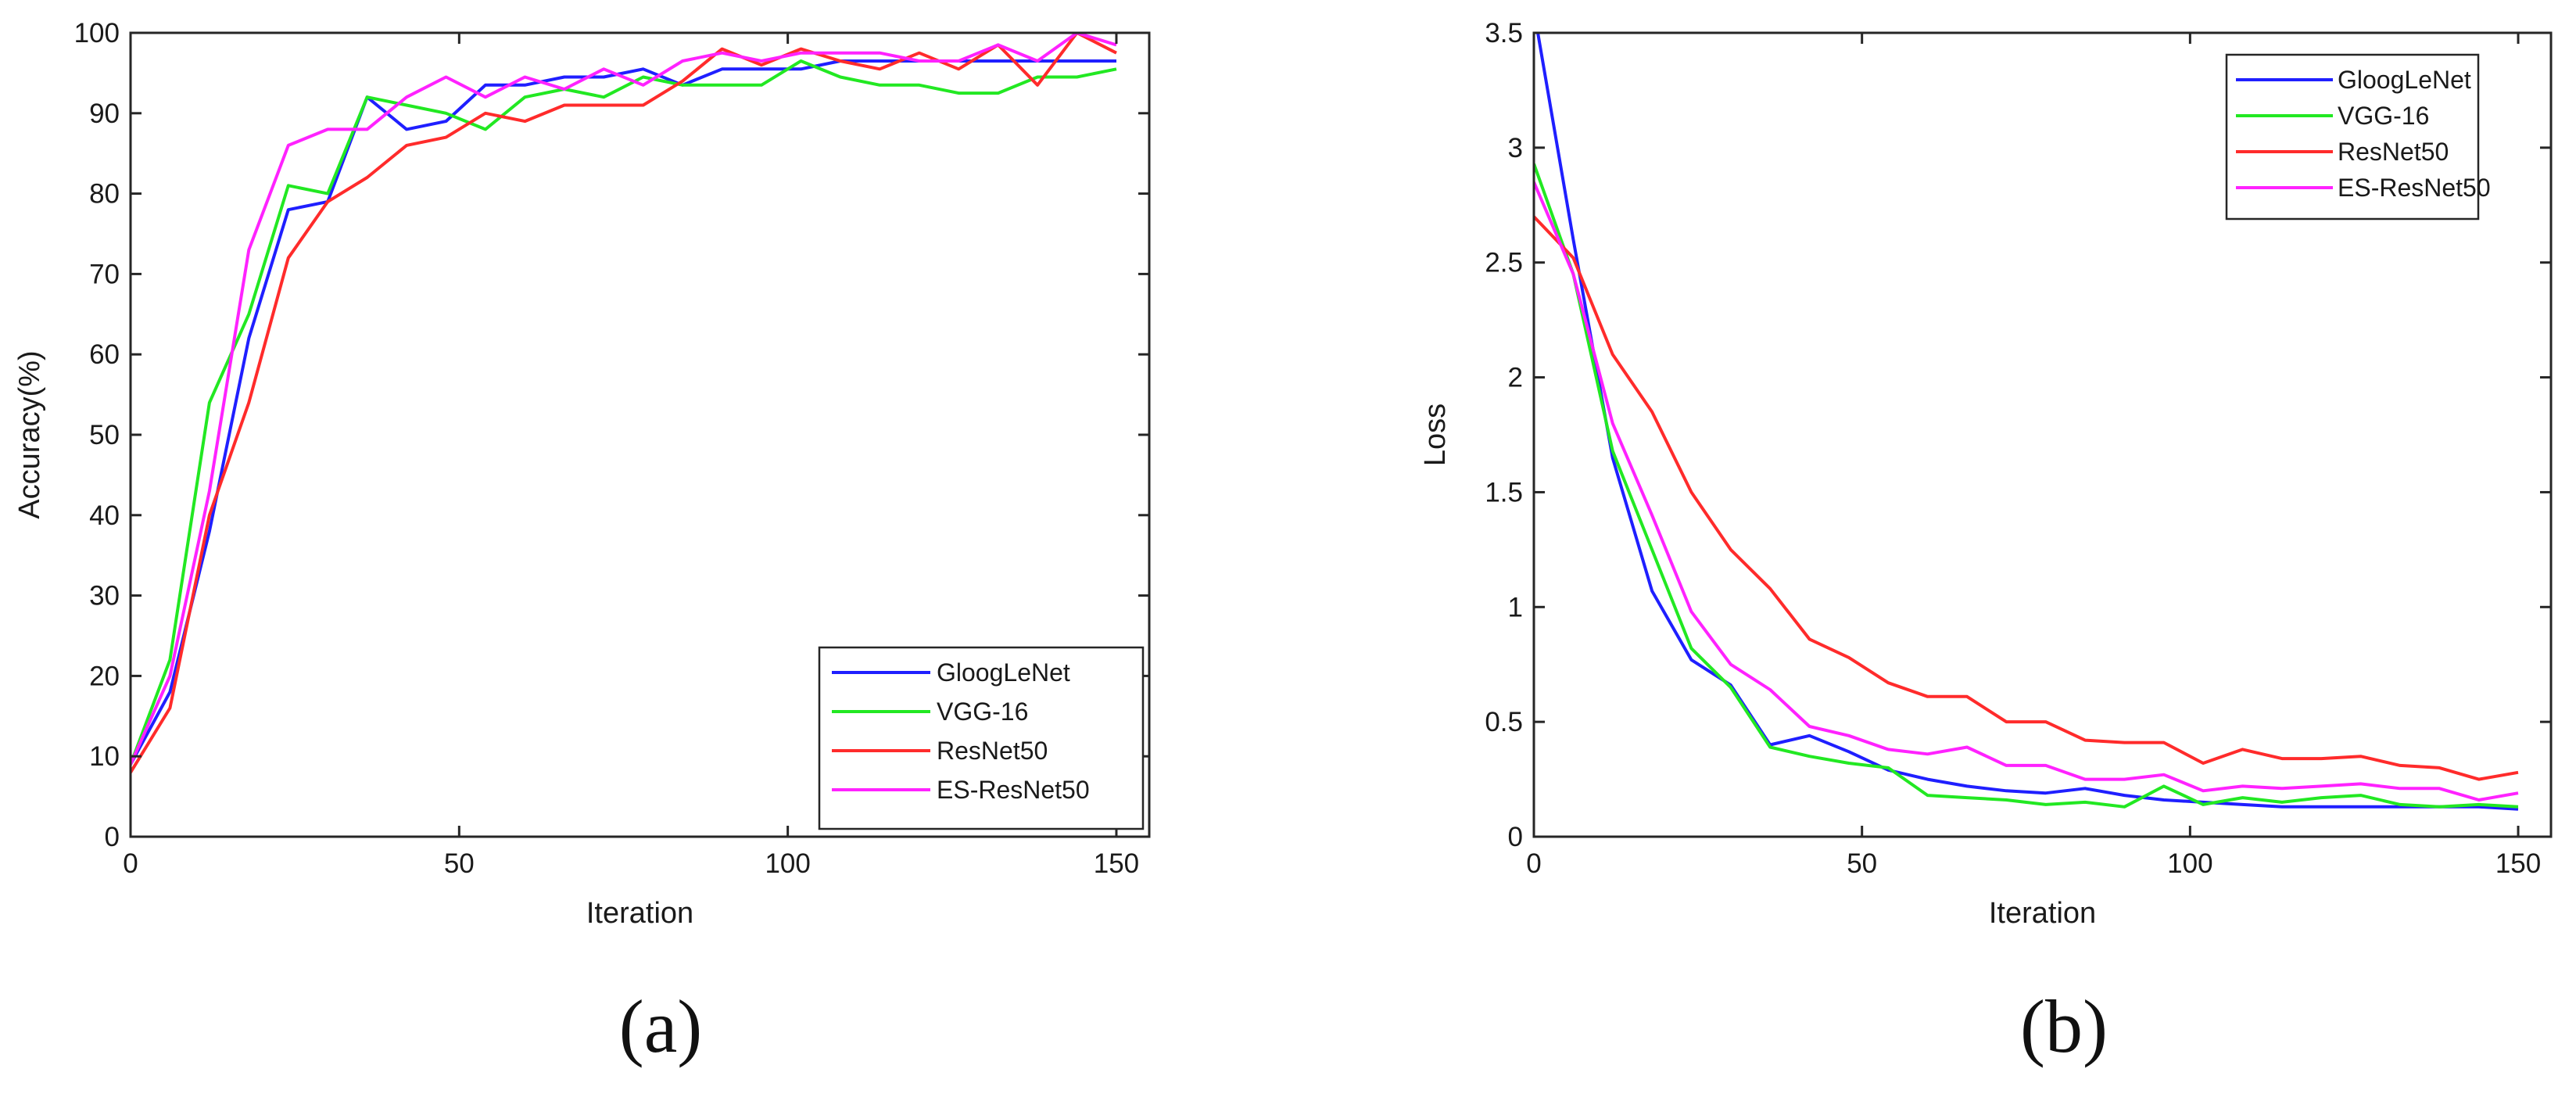  Describe the element at coordinates (104, 195) in the screenshot. I see `y-tick-label: 80` at that location.